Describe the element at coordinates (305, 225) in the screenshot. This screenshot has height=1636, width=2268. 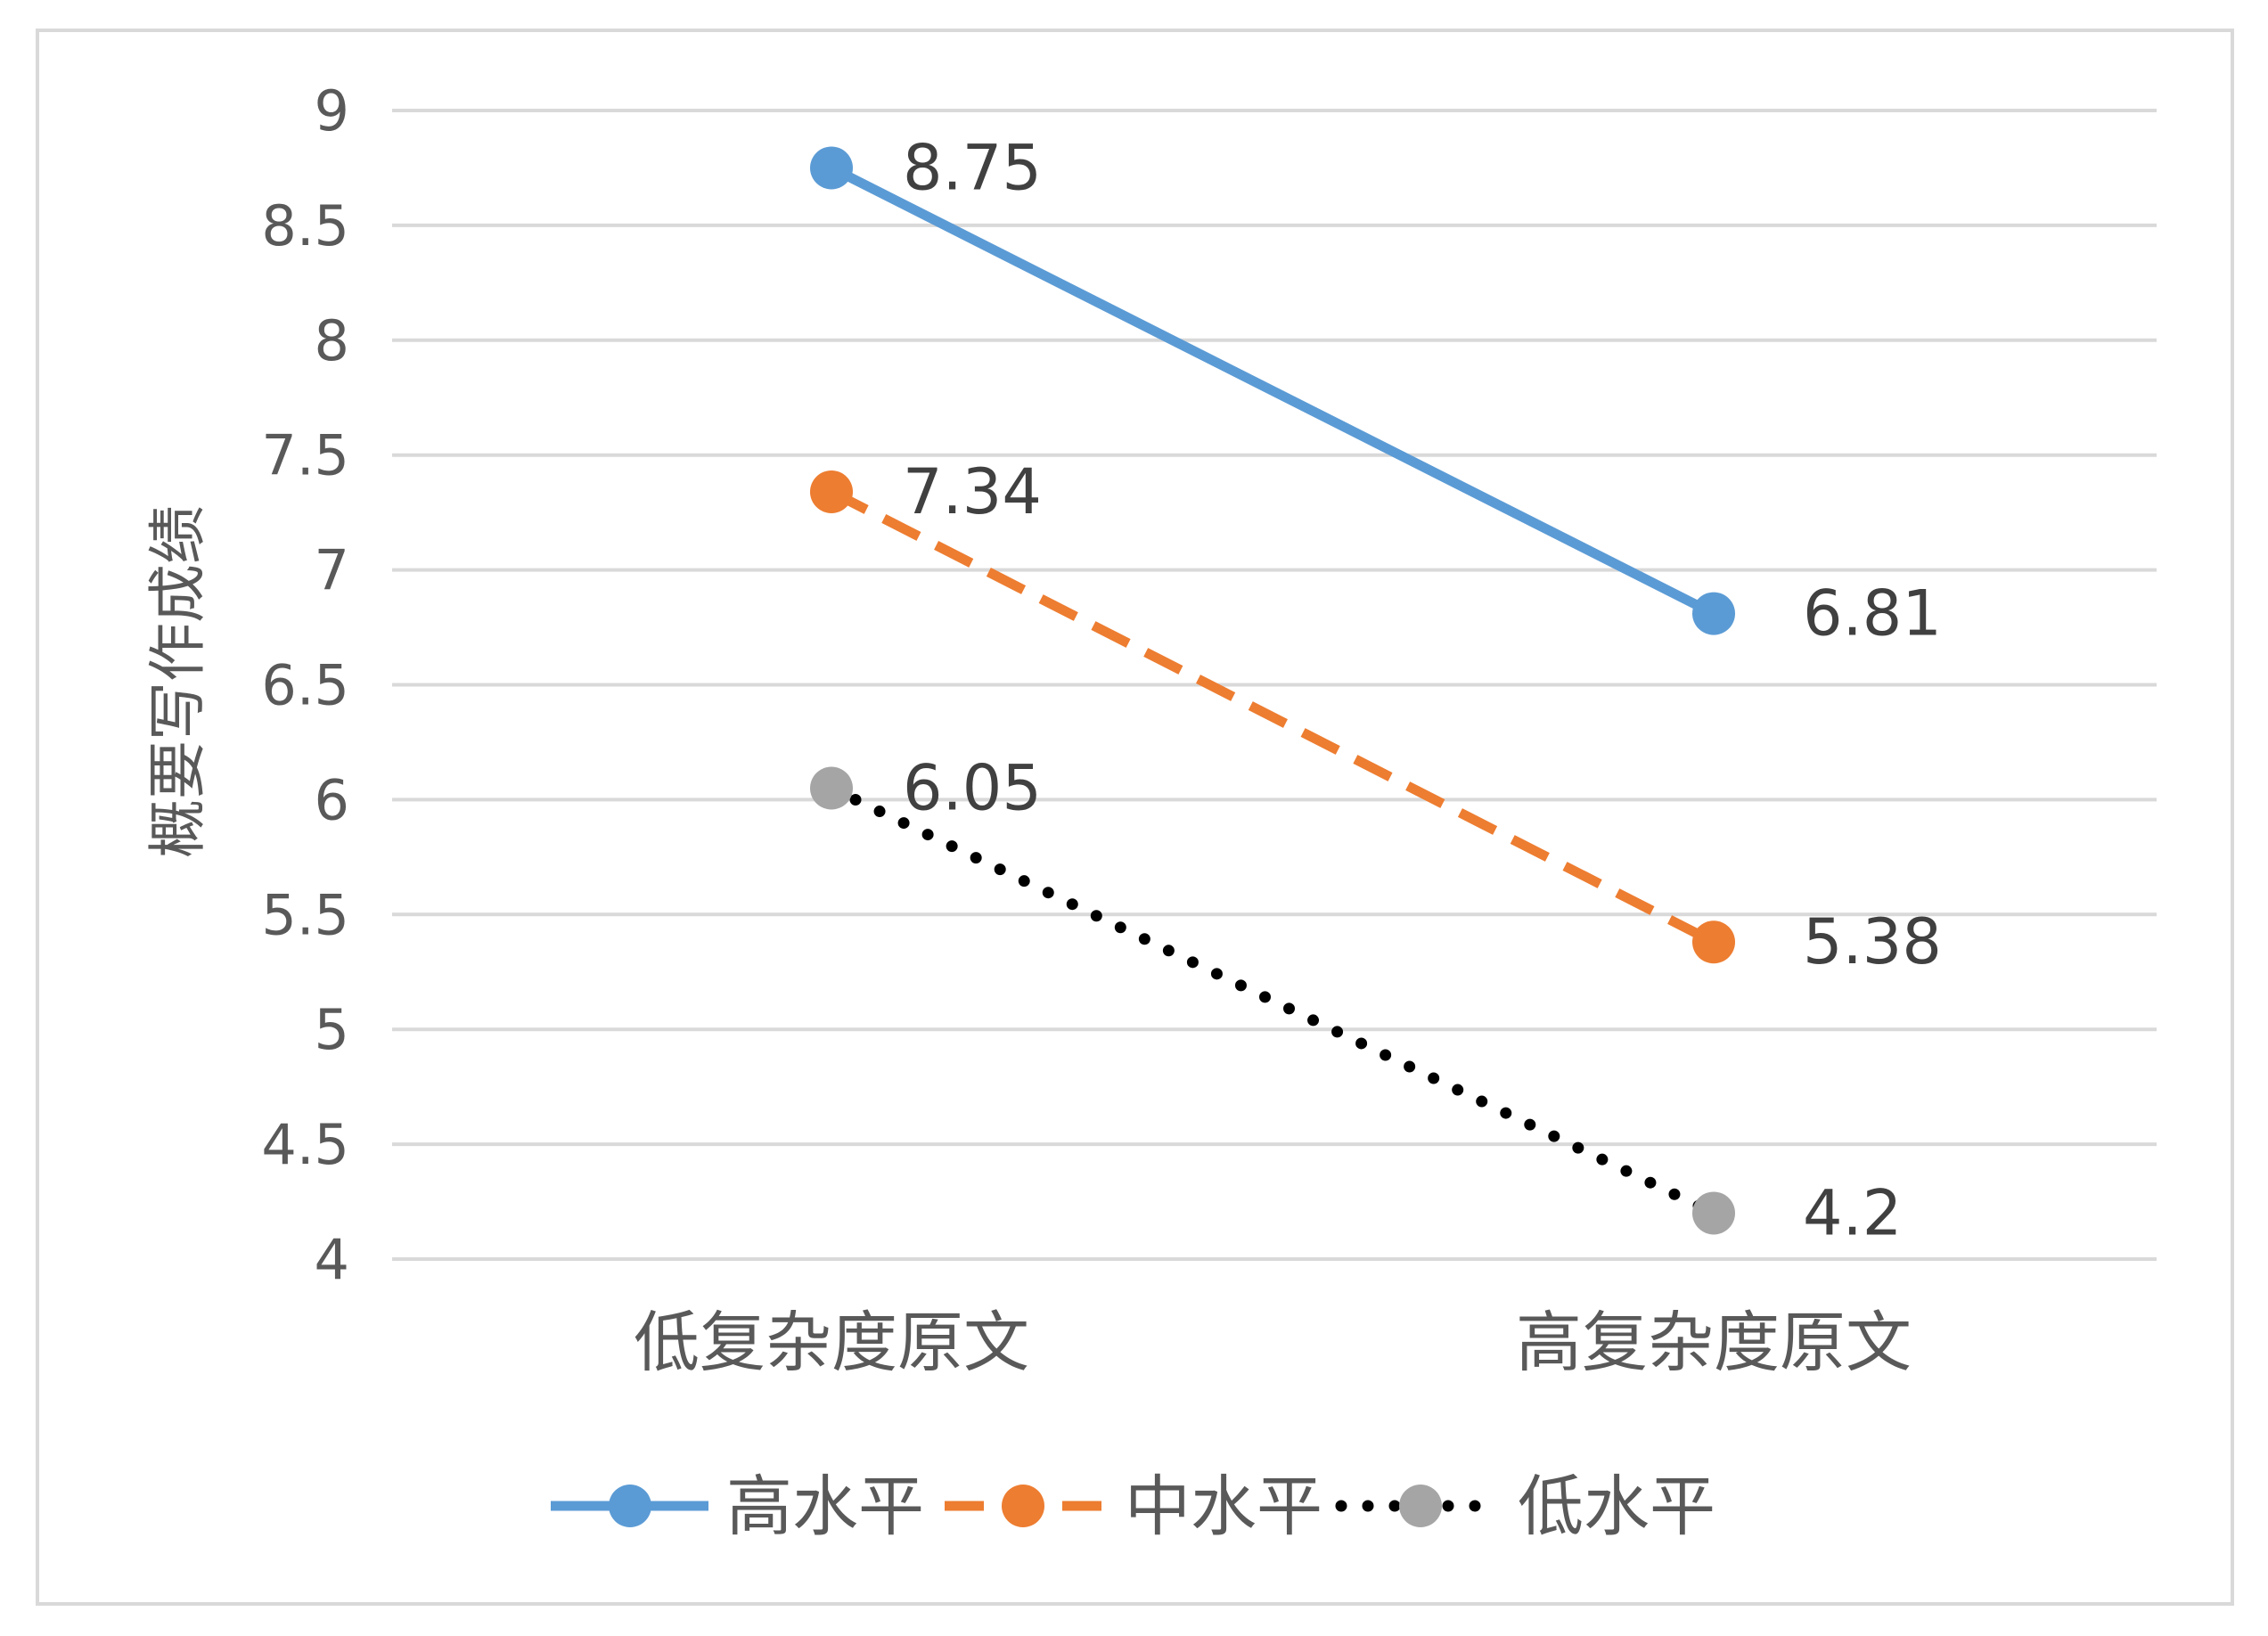
I see `y-tick-label: 8.5` at that location.